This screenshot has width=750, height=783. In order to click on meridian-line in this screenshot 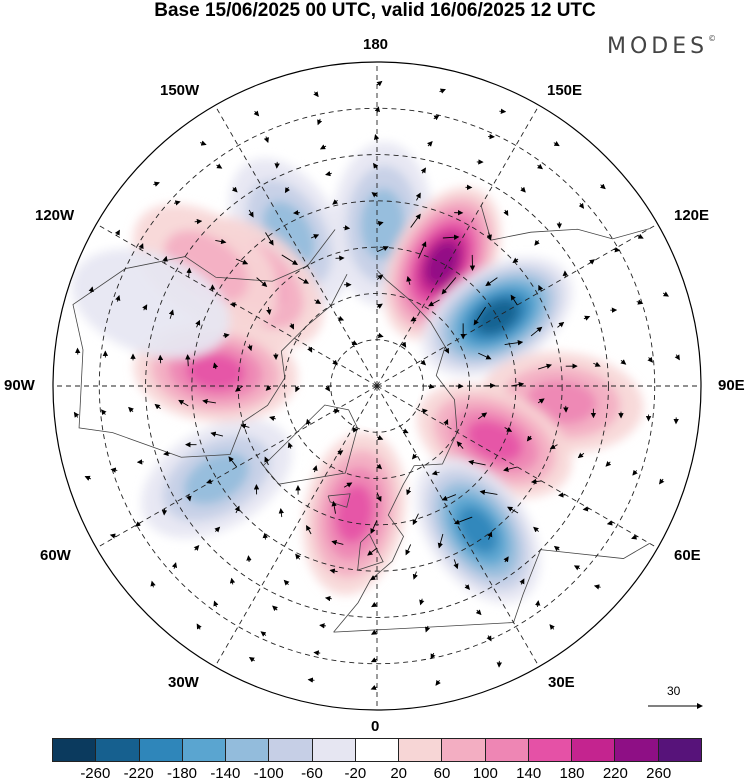, I will do `click(296, 246)`.